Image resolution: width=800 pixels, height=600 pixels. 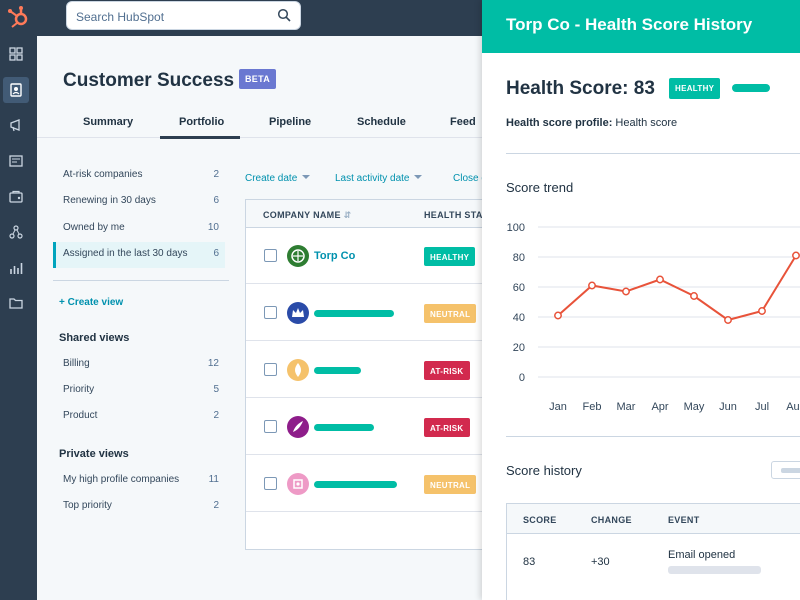 I want to click on profile-value: Health score, so click(x=646, y=123).